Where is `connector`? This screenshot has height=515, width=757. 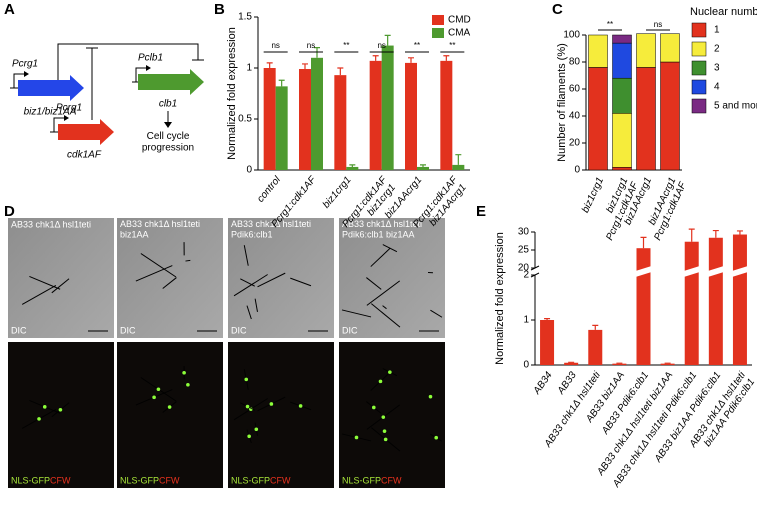
connector is located at coordinates (128, 61).